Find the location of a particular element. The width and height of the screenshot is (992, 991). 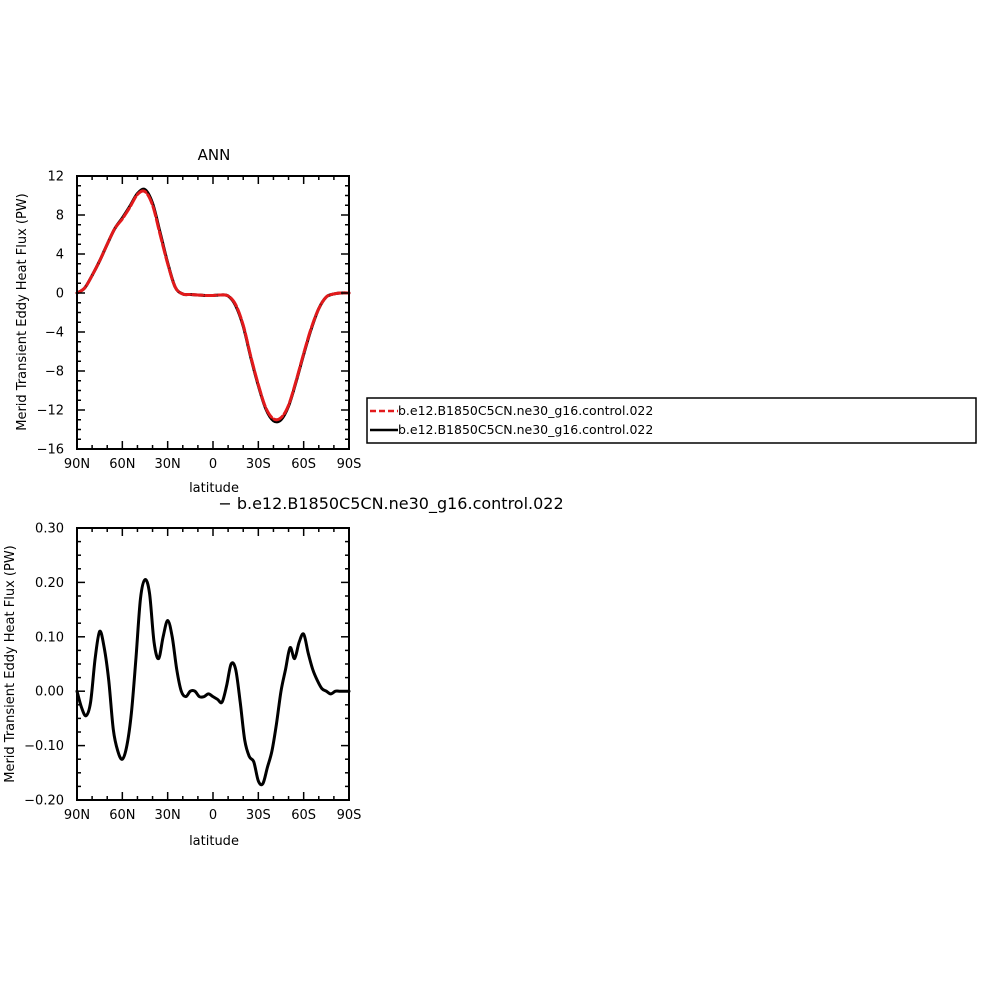

bottom-series-group is located at coordinates (213, 682).